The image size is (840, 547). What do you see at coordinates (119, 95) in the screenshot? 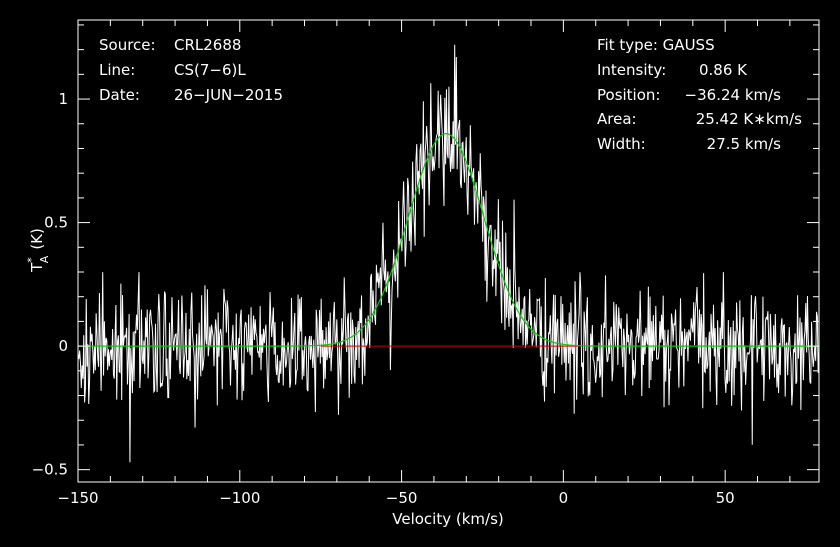
I see `date-label: Date:` at bounding box center [119, 95].